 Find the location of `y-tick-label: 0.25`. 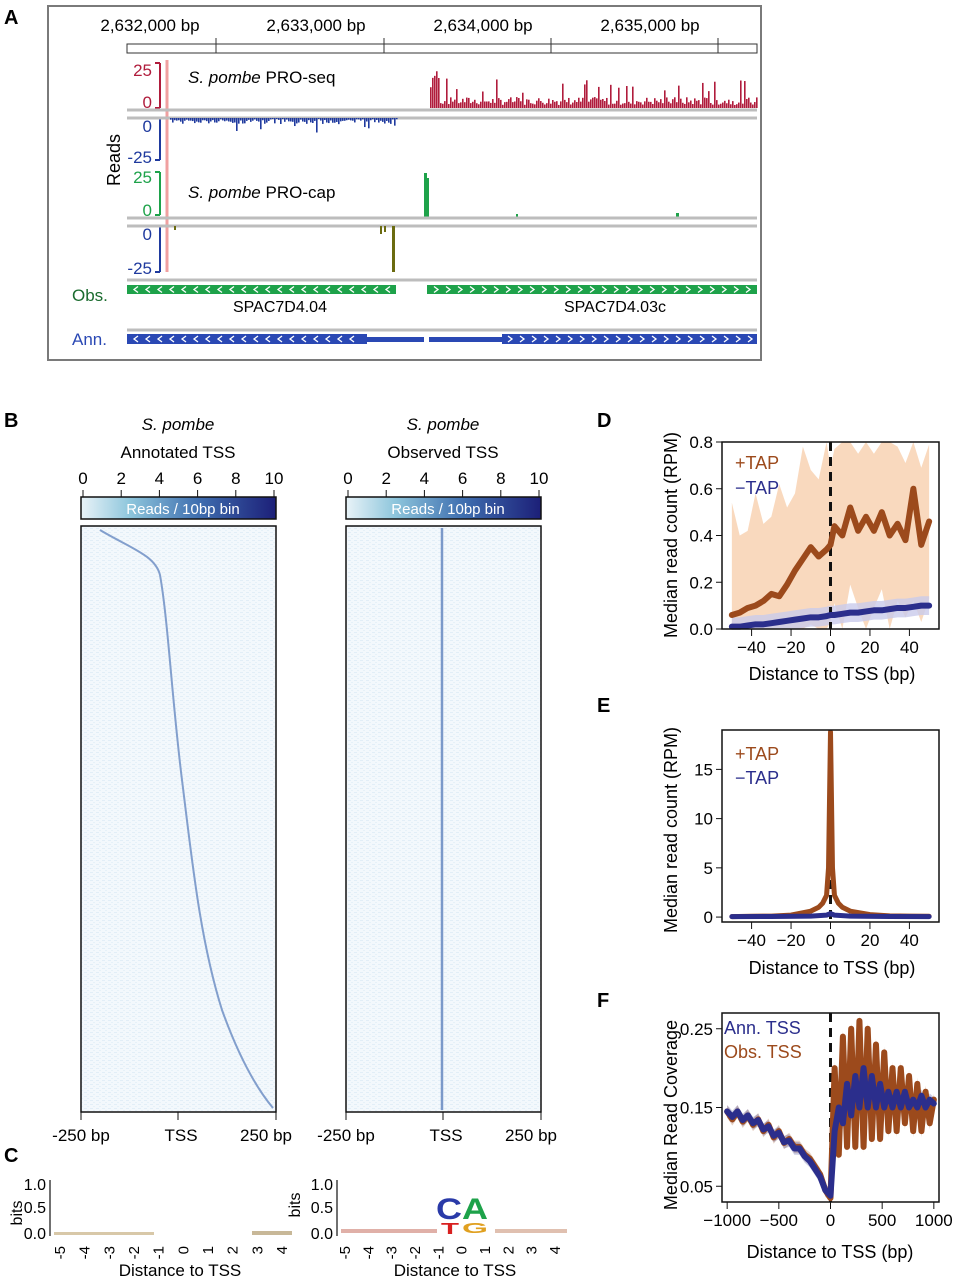

y-tick-label: 0.25 is located at coordinates (696, 1029).